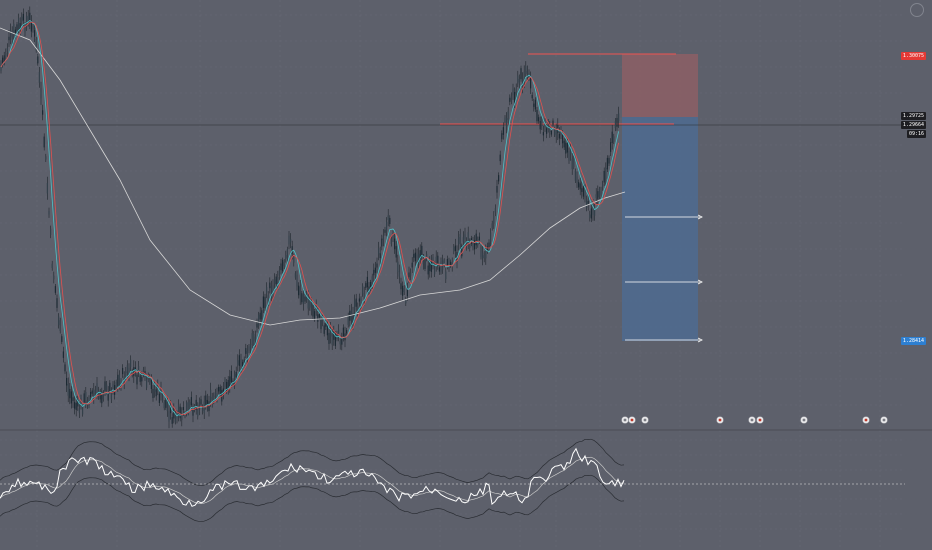 The width and height of the screenshot is (932, 550). I want to click on last-price-label: 1.29725, so click(913, 116).